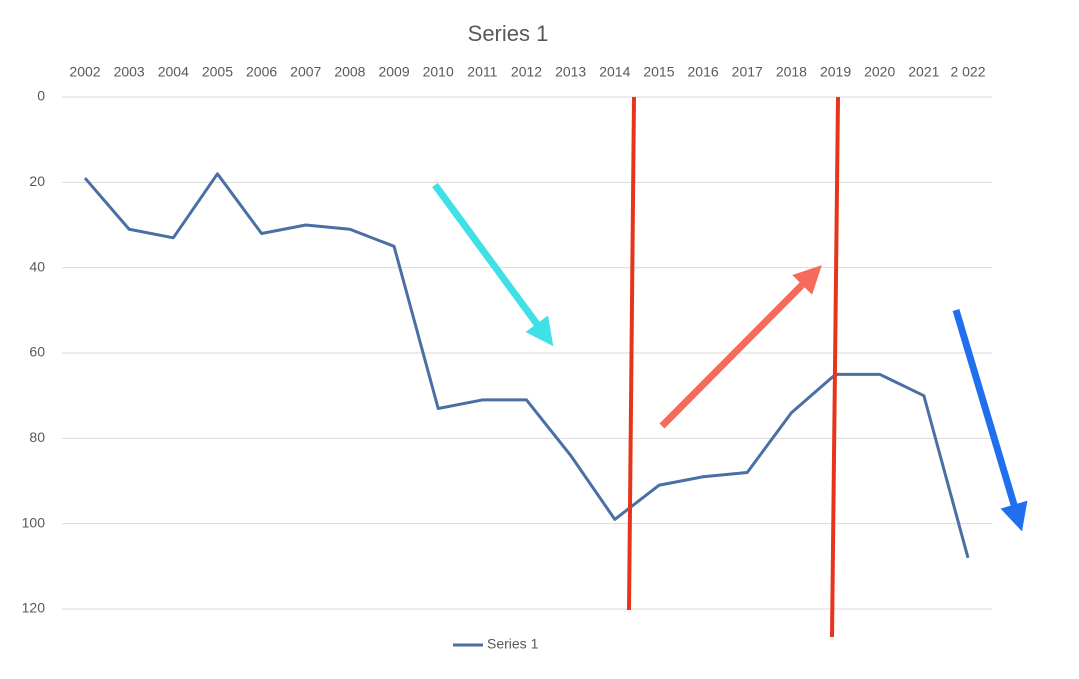 This screenshot has height=679, width=1079. What do you see at coordinates (173, 72) in the screenshot?
I see `x-tick-label: 2004` at bounding box center [173, 72].